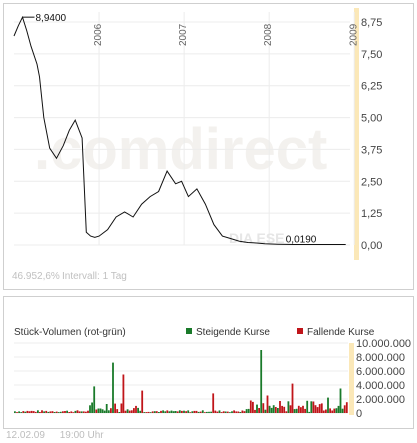 Image resolution: width=417 pixels, height=443 pixels. Describe the element at coordinates (380, 386) in the screenshot. I see `volume-y-tick-label: 4.000.000` at that location.